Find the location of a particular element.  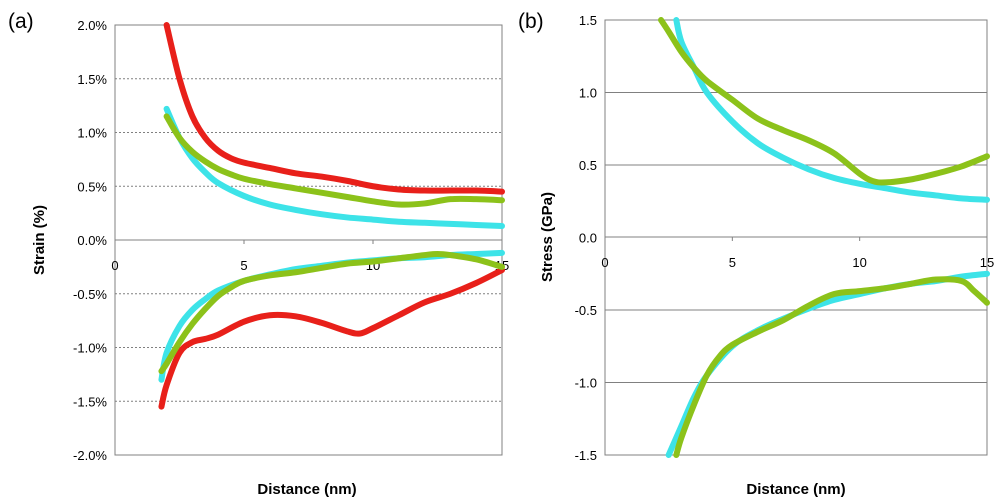

panel-b-y-tick-label: 1.5 is located at coordinates (588, 20).